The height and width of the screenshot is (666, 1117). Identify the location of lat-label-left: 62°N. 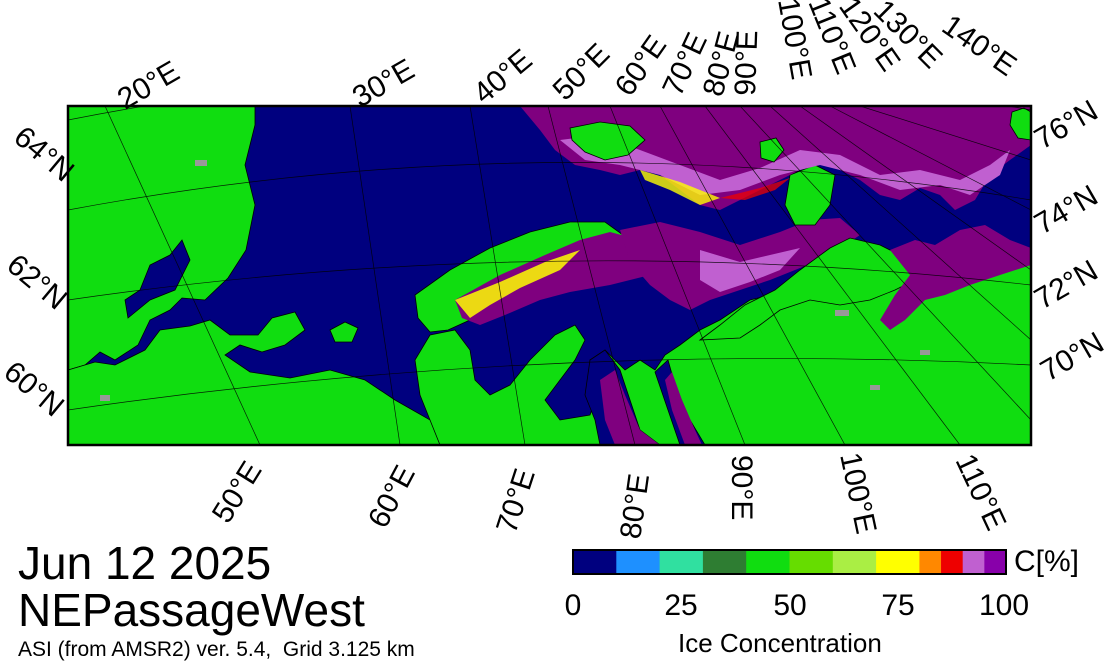
(37, 282).